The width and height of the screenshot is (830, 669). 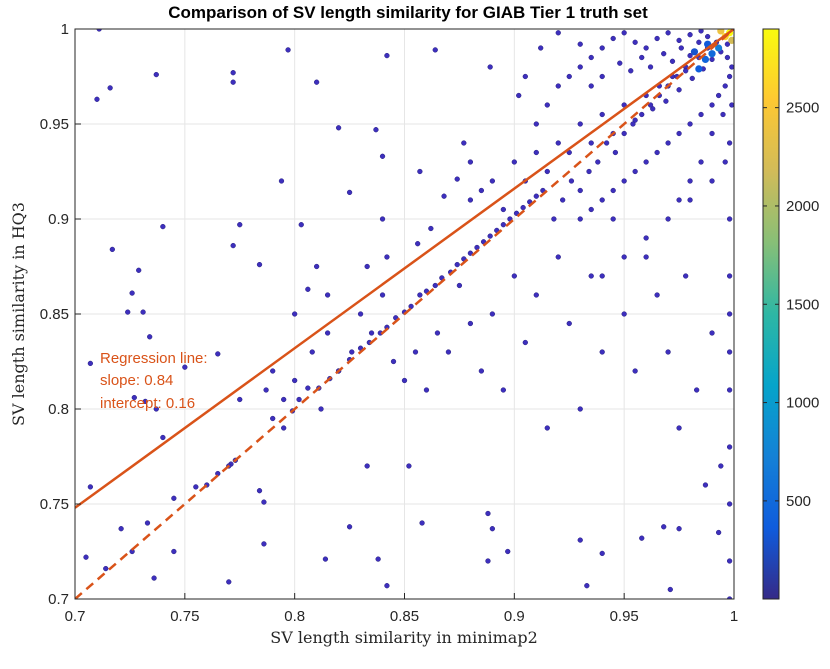 What do you see at coordinates (65, 29) in the screenshot?
I see `y-tick-label: 1` at bounding box center [65, 29].